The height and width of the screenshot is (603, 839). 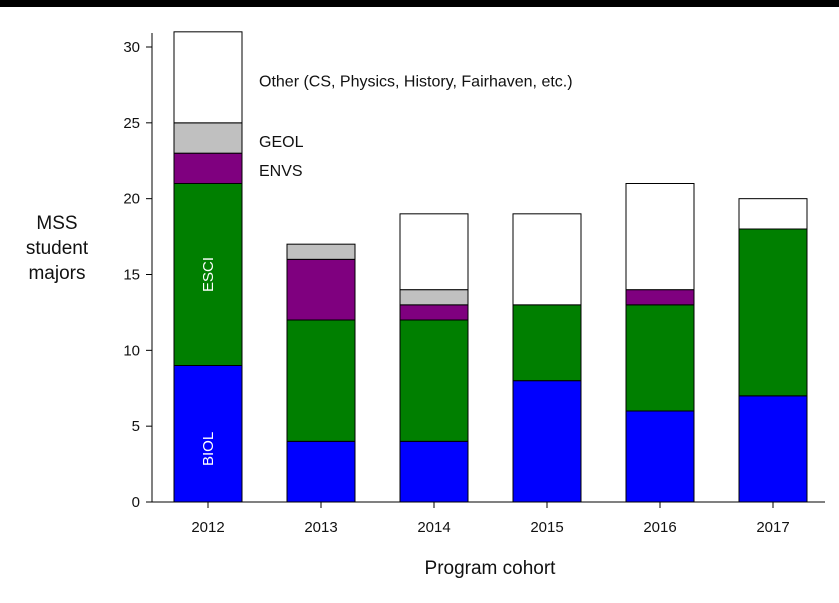 I want to click on bar-2014-envs, so click(x=434, y=312).